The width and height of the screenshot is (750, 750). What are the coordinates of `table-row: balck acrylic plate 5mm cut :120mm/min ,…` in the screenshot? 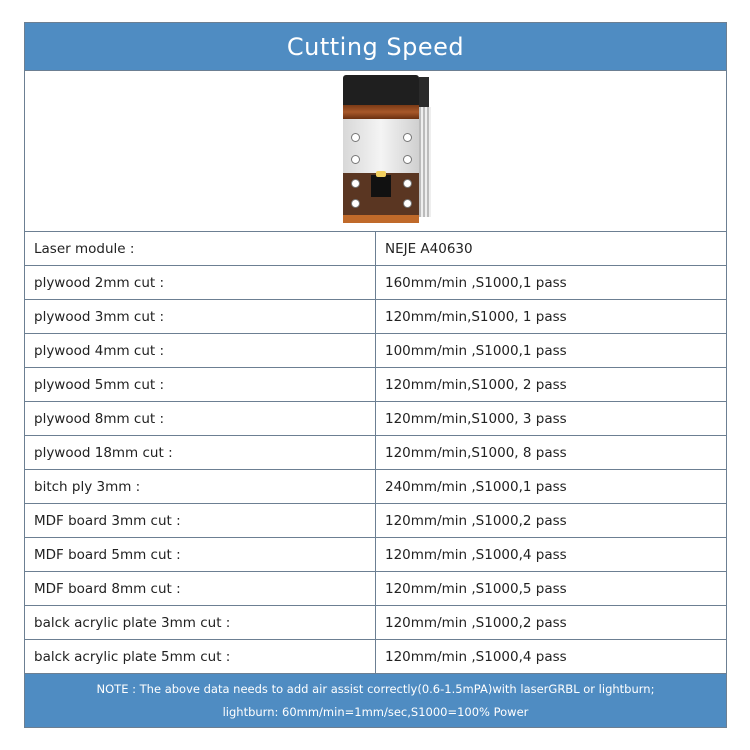 It's located at (375, 656).